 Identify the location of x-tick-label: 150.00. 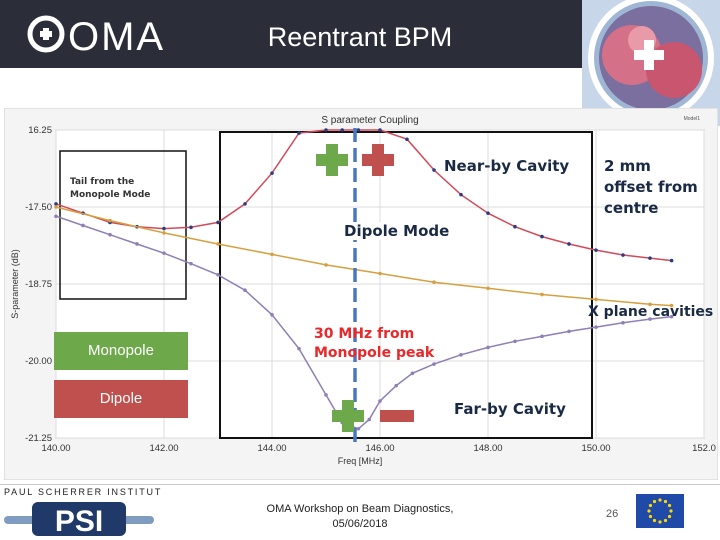
(595, 448).